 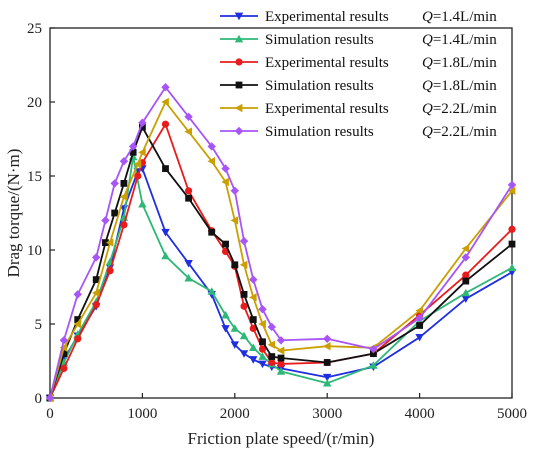 I want to click on legend-entry: Experimental results Q=1.8L/min, so click(x=358, y=63).